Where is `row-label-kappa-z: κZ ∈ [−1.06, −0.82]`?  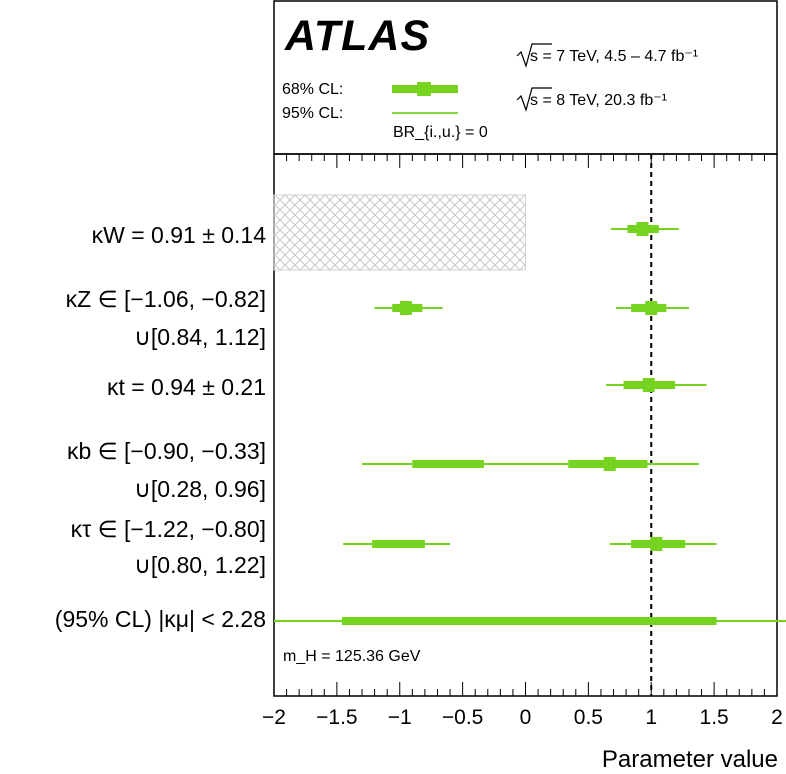
row-label-kappa-z: κZ ∈ [−1.06, −0.82] is located at coordinates (165, 299).